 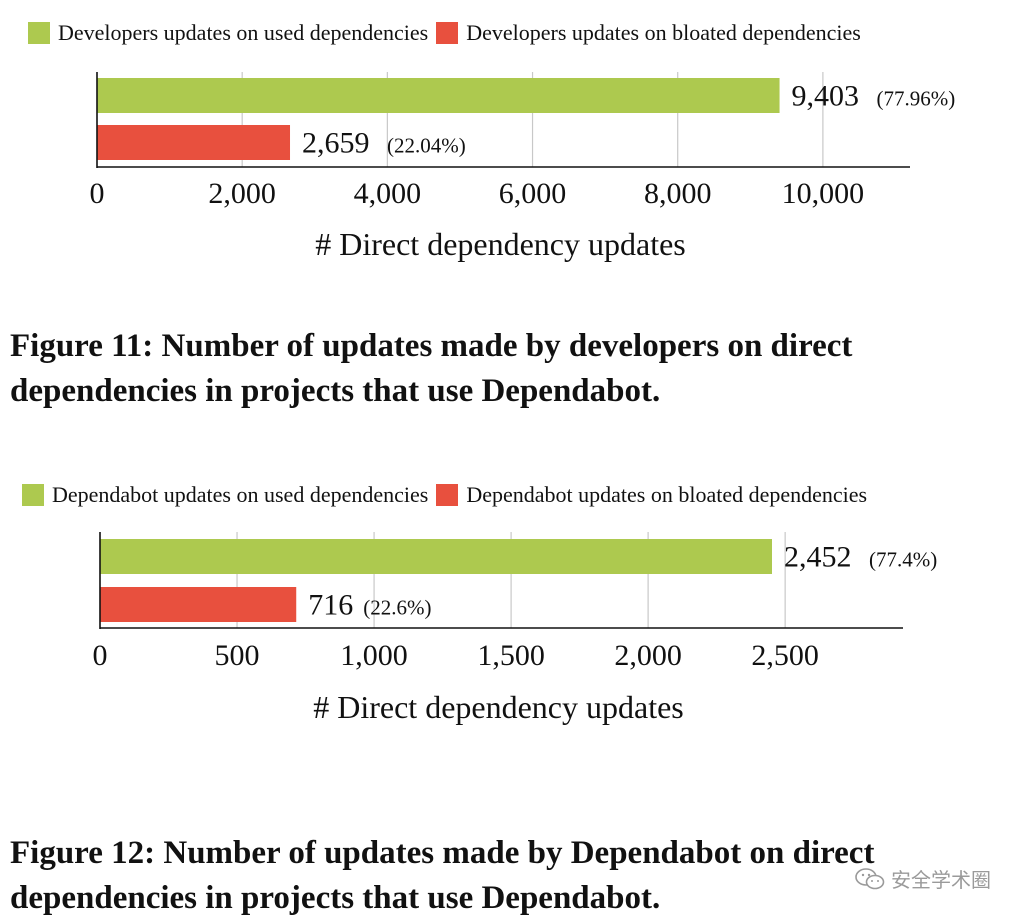 What do you see at coordinates (823, 193) in the screenshot?
I see `x-tick-label: 10,000` at bounding box center [823, 193].